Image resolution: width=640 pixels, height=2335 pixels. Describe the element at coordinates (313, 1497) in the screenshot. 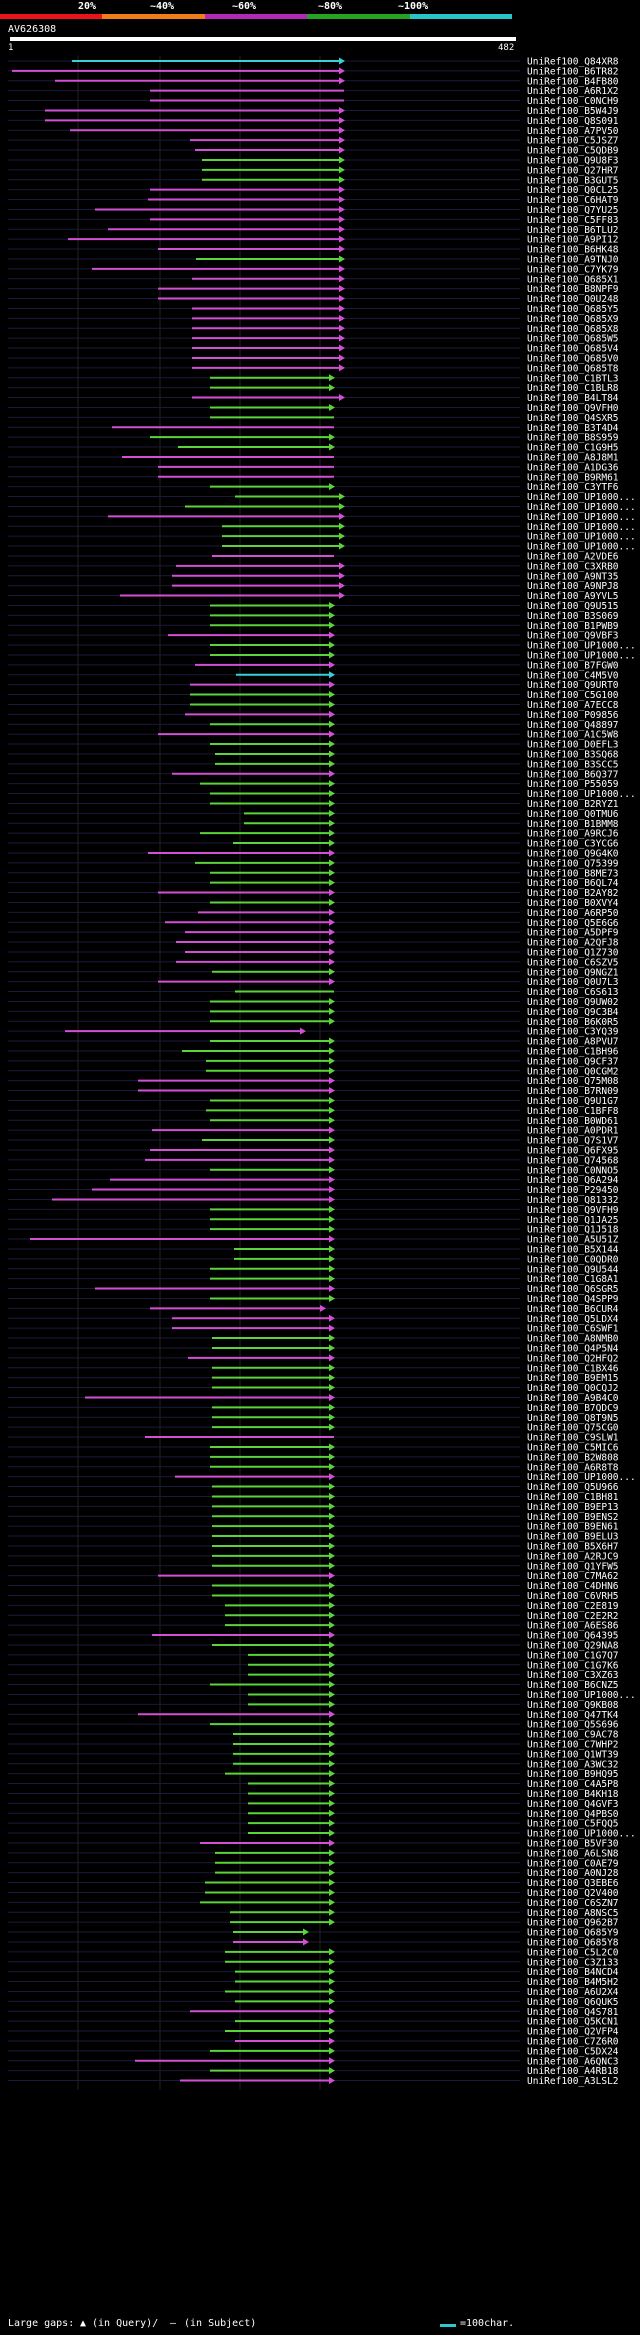

I see `hit-row: UniRef100_C1BH81` at that location.